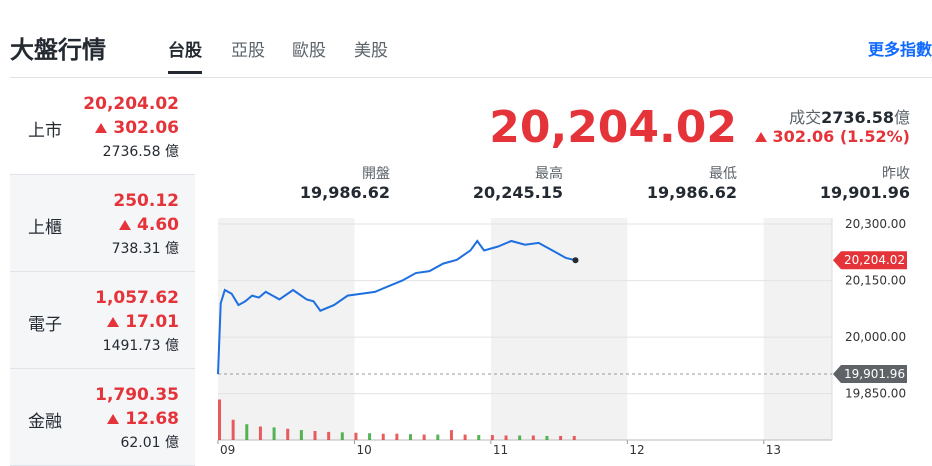 The height and width of the screenshot is (466, 932). I want to click on stat-label: 最低, so click(723, 174).